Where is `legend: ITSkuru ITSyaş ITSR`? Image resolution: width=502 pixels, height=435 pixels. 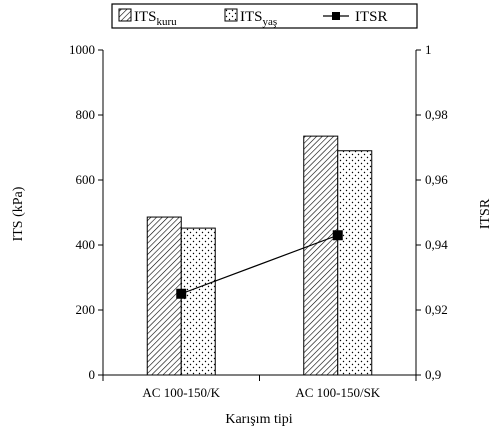
legend: ITSkuru ITSyaş ITSR is located at coordinates (264, 16).